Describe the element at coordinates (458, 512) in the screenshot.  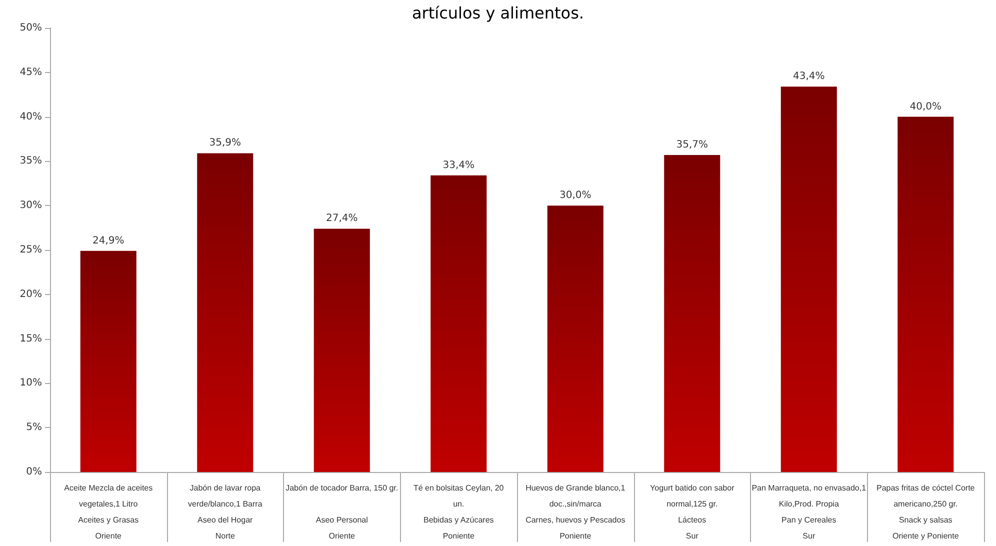
I see `x-tick-label: Té en bolsitas Ceylan, 20 un. Bebidas y Azúcares Poniente` at that location.